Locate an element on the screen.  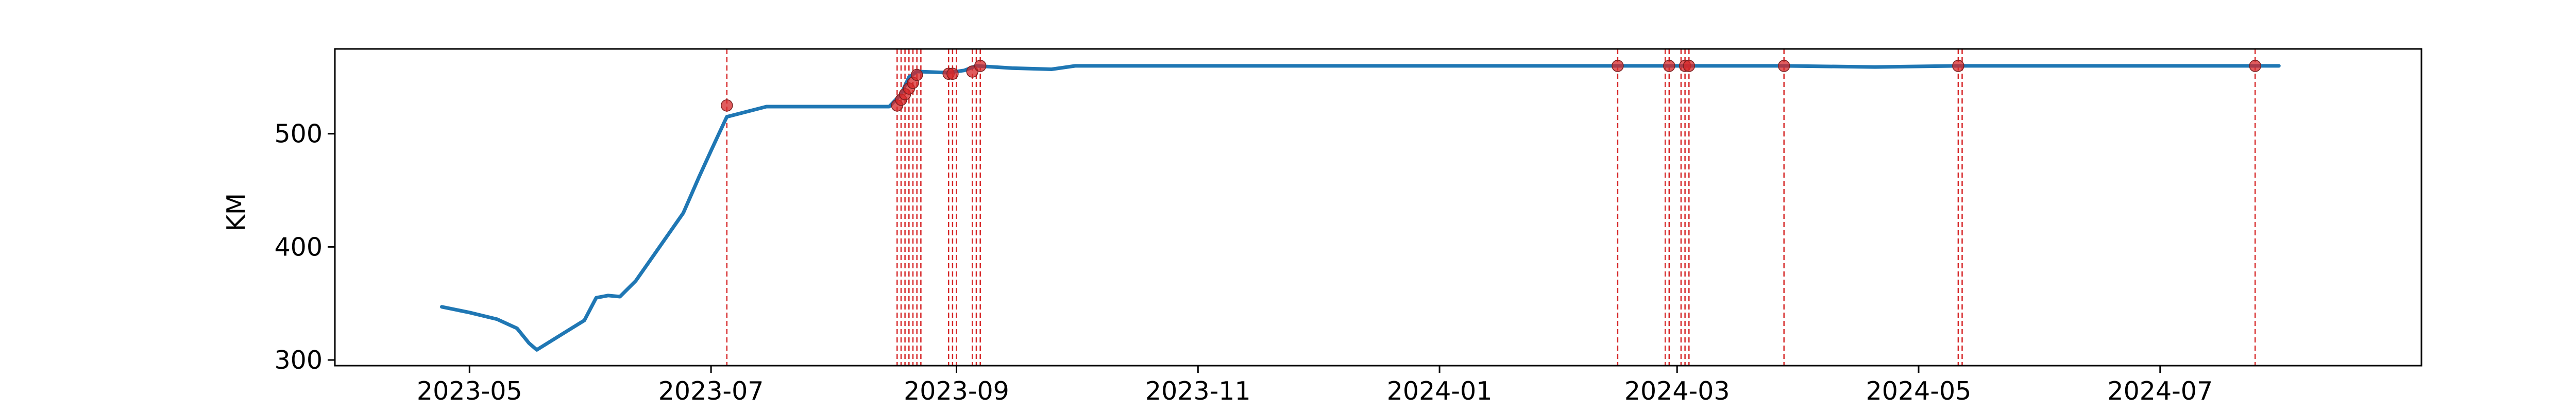
x-tick-label: 2024-01 is located at coordinates (1440, 391).